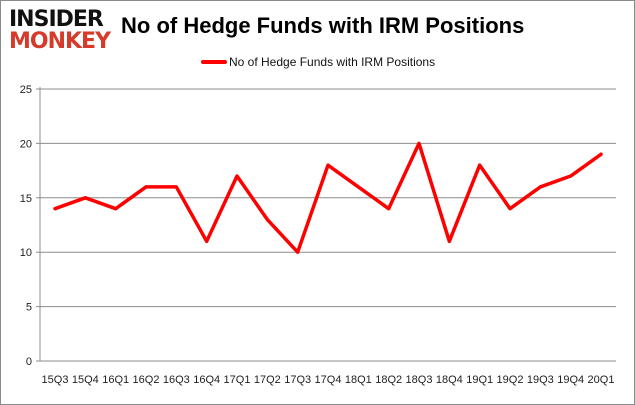 This screenshot has height=405, width=635. What do you see at coordinates (85, 380) in the screenshot?
I see `x-tick-label: 15Q4` at bounding box center [85, 380].